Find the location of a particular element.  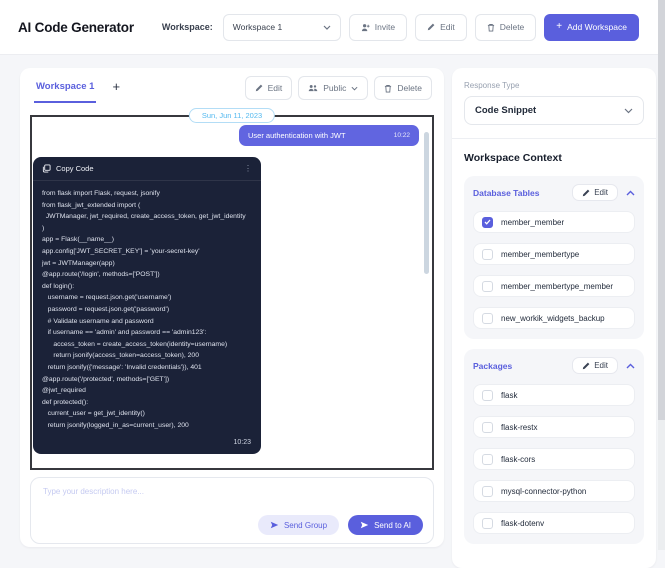

chat-scrollbar is located at coordinates (426, 203).